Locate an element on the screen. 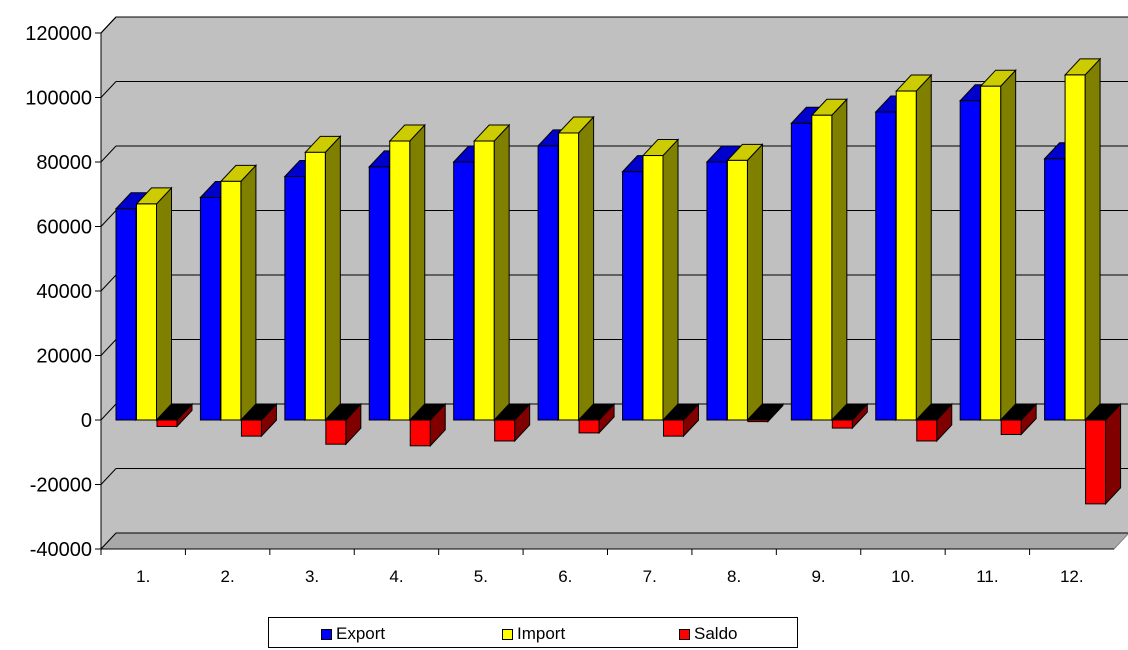 The height and width of the screenshot is (650, 1128). legend-item-import: Import is located at coordinates (533, 634).